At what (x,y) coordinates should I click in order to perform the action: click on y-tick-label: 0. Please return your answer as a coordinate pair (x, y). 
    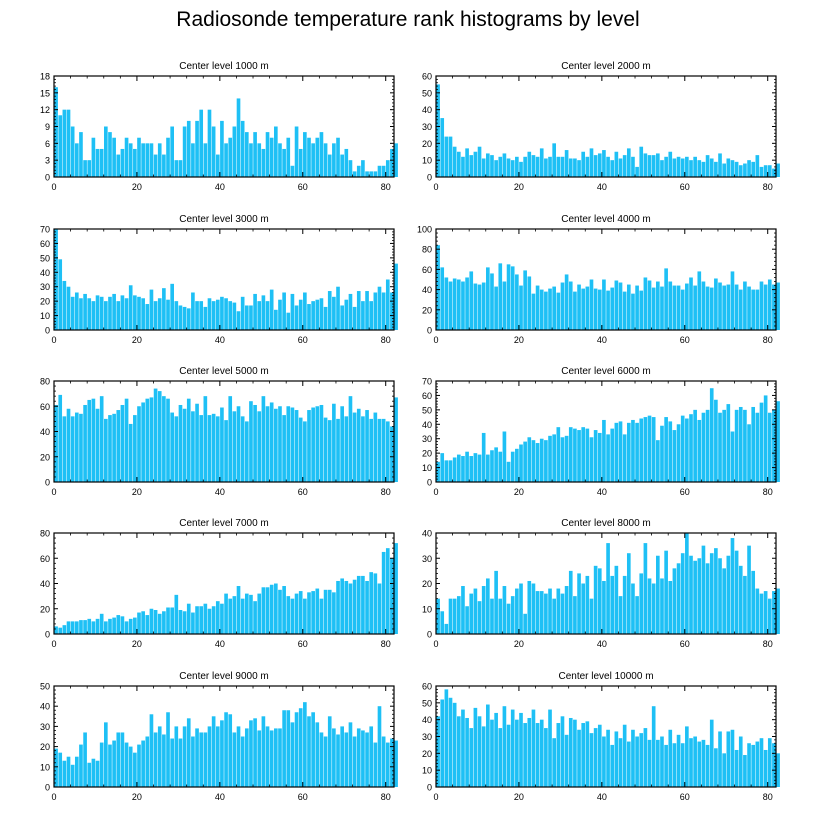
    Looking at the image, I should click on (47, 635).